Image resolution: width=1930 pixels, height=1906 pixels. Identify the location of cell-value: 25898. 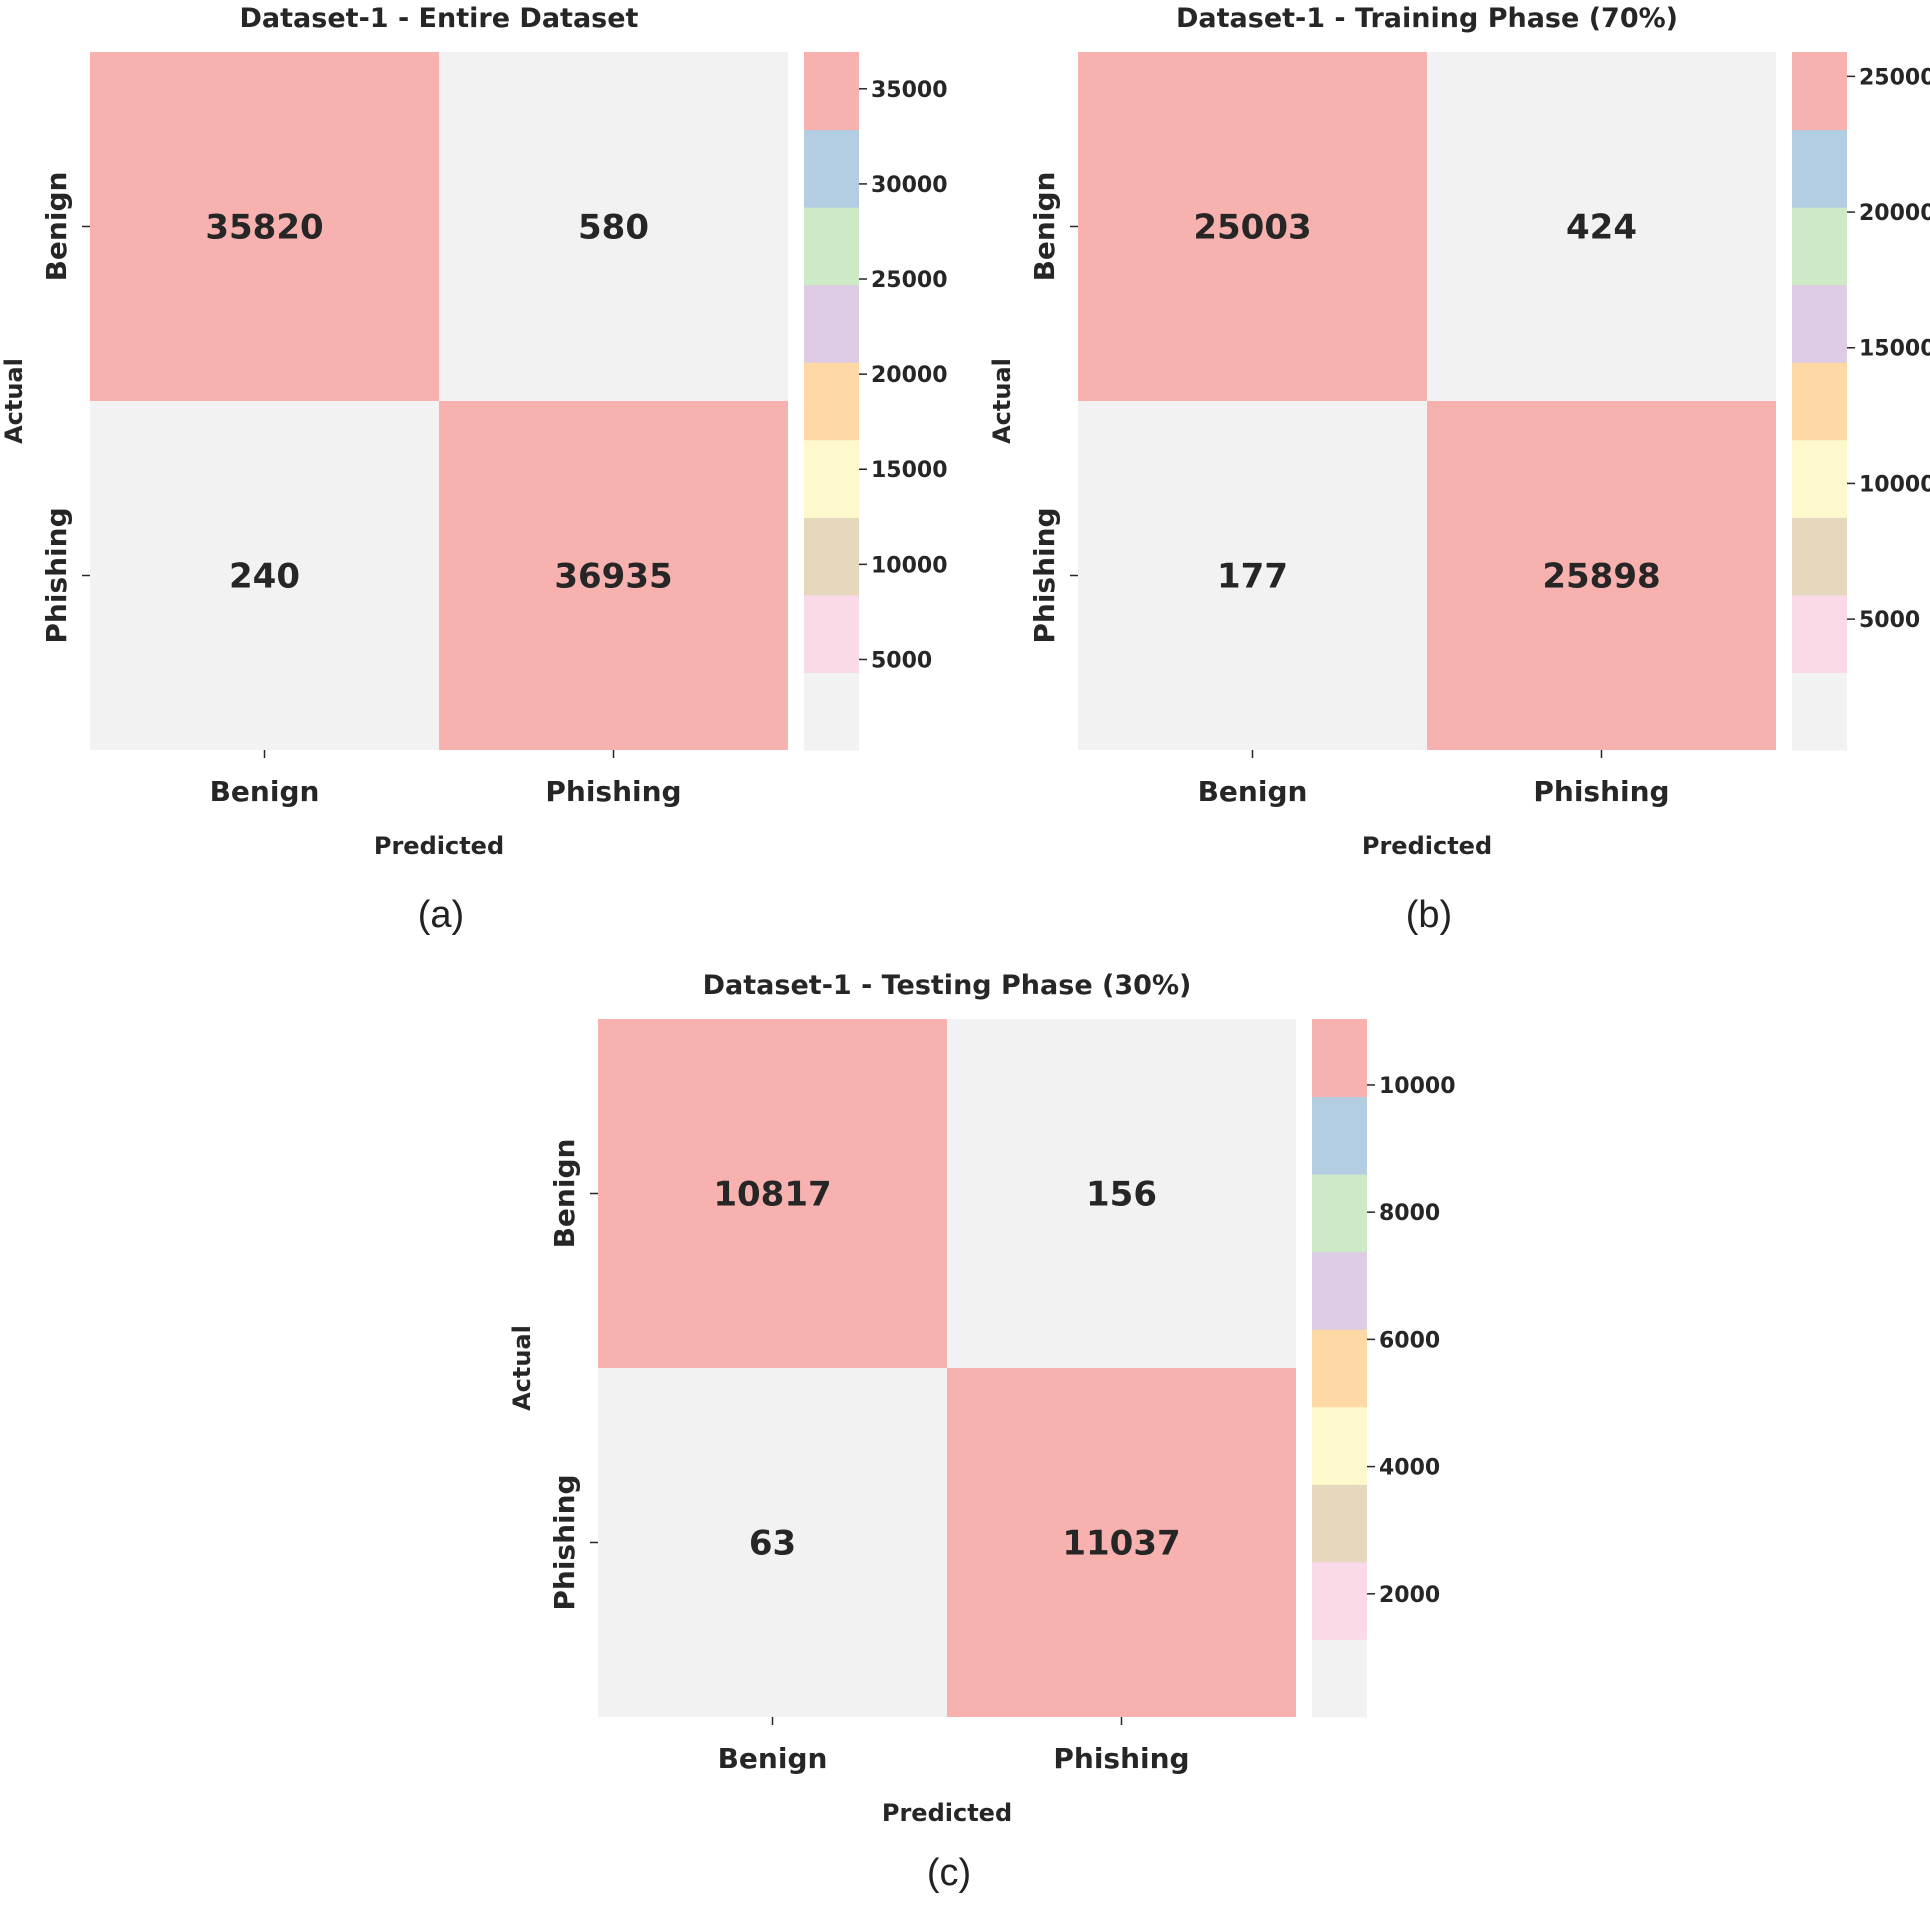
(1601, 577).